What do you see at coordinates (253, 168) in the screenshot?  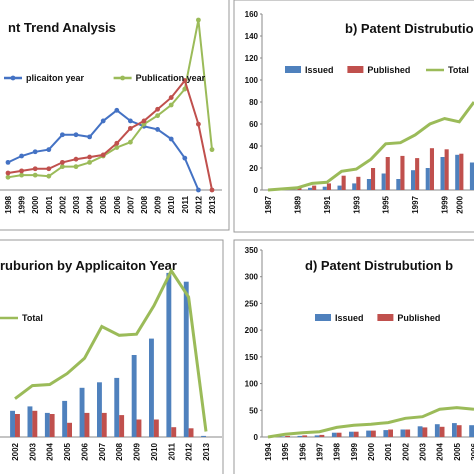 I see `panel-b-y-tick: 20` at bounding box center [253, 168].